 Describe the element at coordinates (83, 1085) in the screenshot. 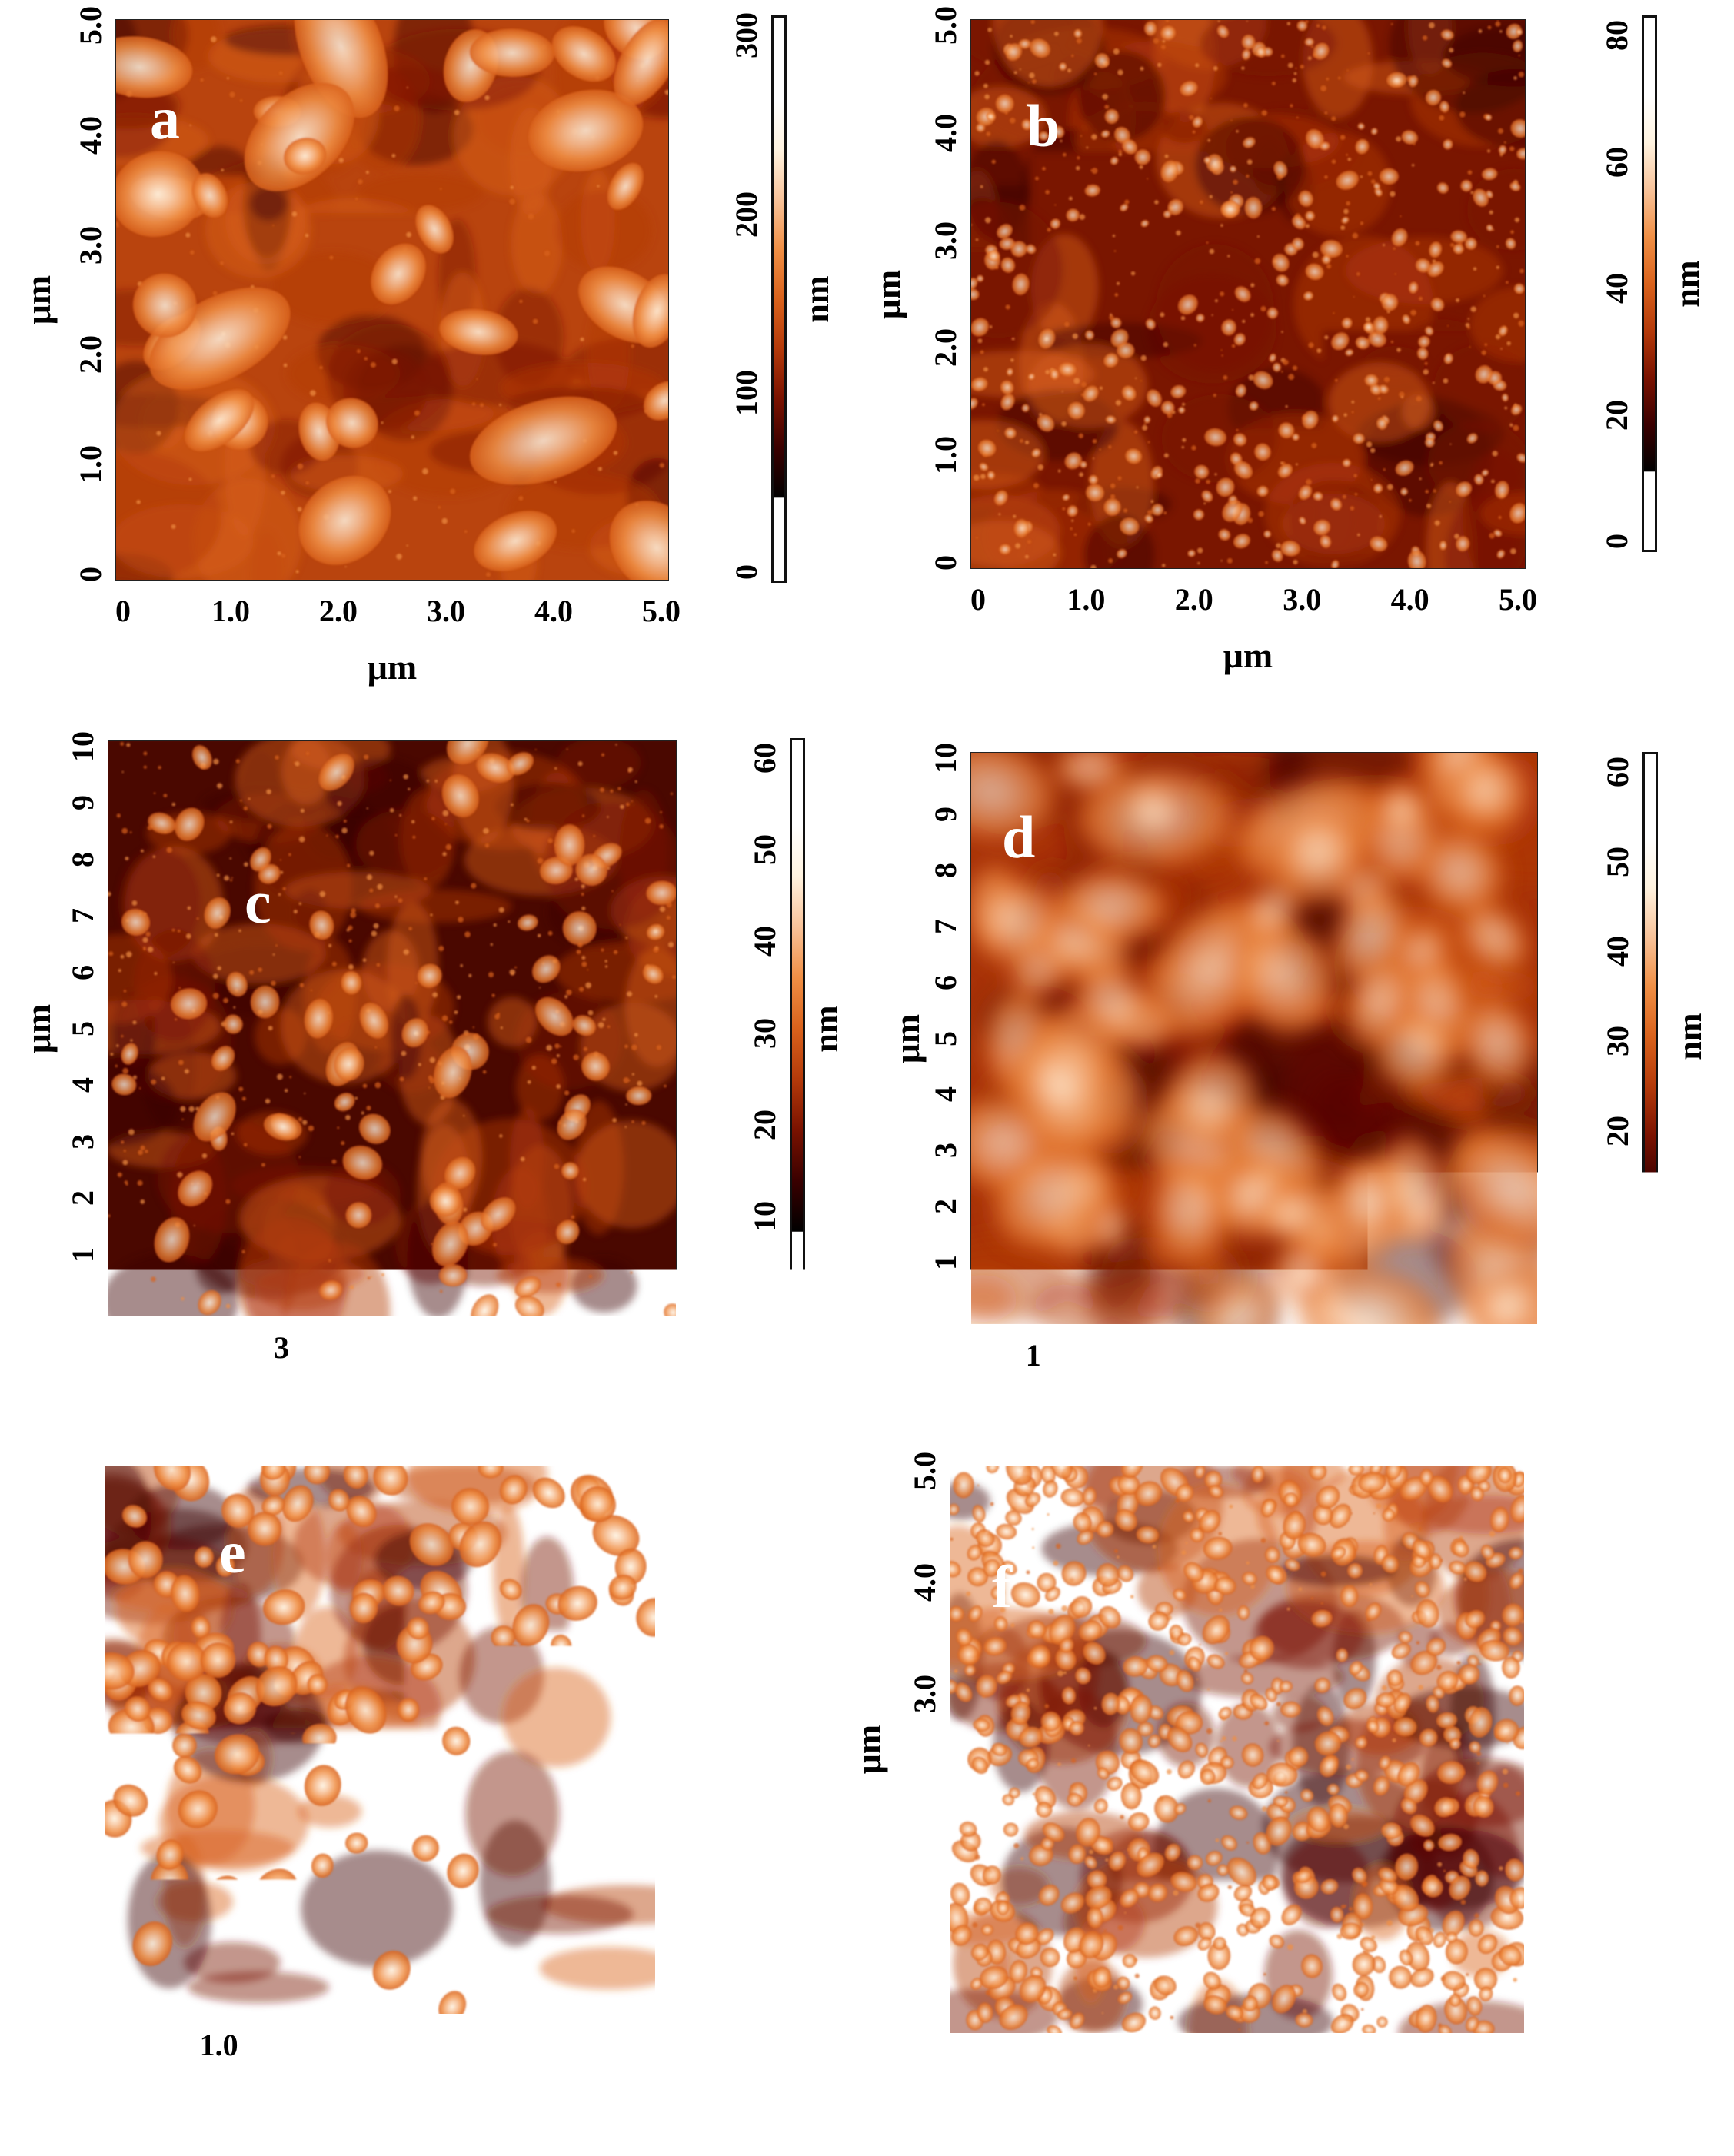

I see `y-tick-label: 4` at that location.